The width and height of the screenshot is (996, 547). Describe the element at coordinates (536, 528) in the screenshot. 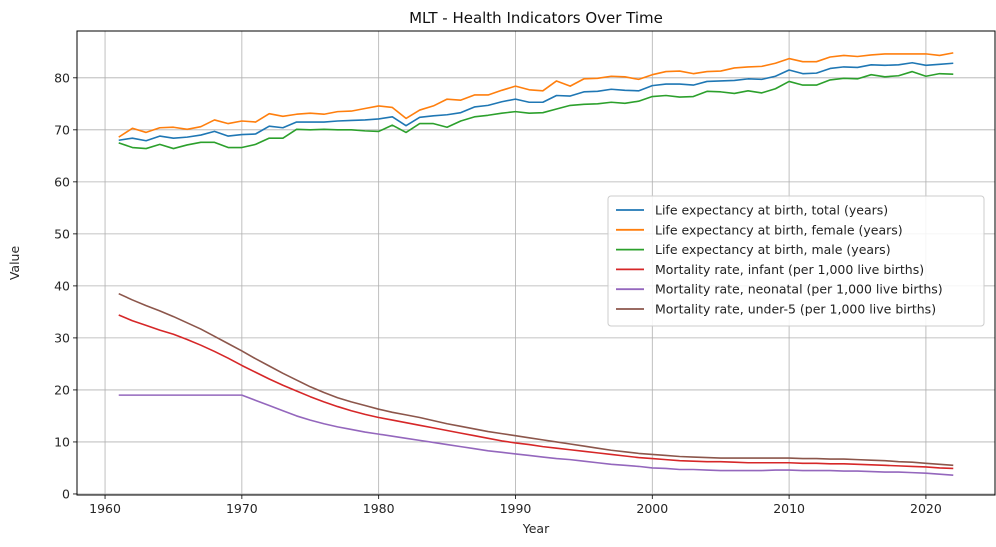

I see `x-axis-label: Year` at that location.